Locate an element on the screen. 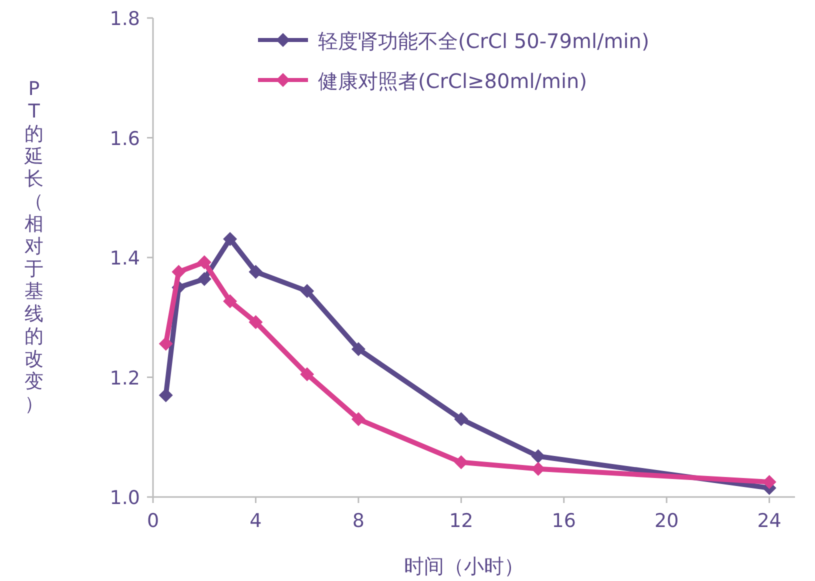 This screenshot has height=581, width=815. x-tick-label: 4 is located at coordinates (256, 521).